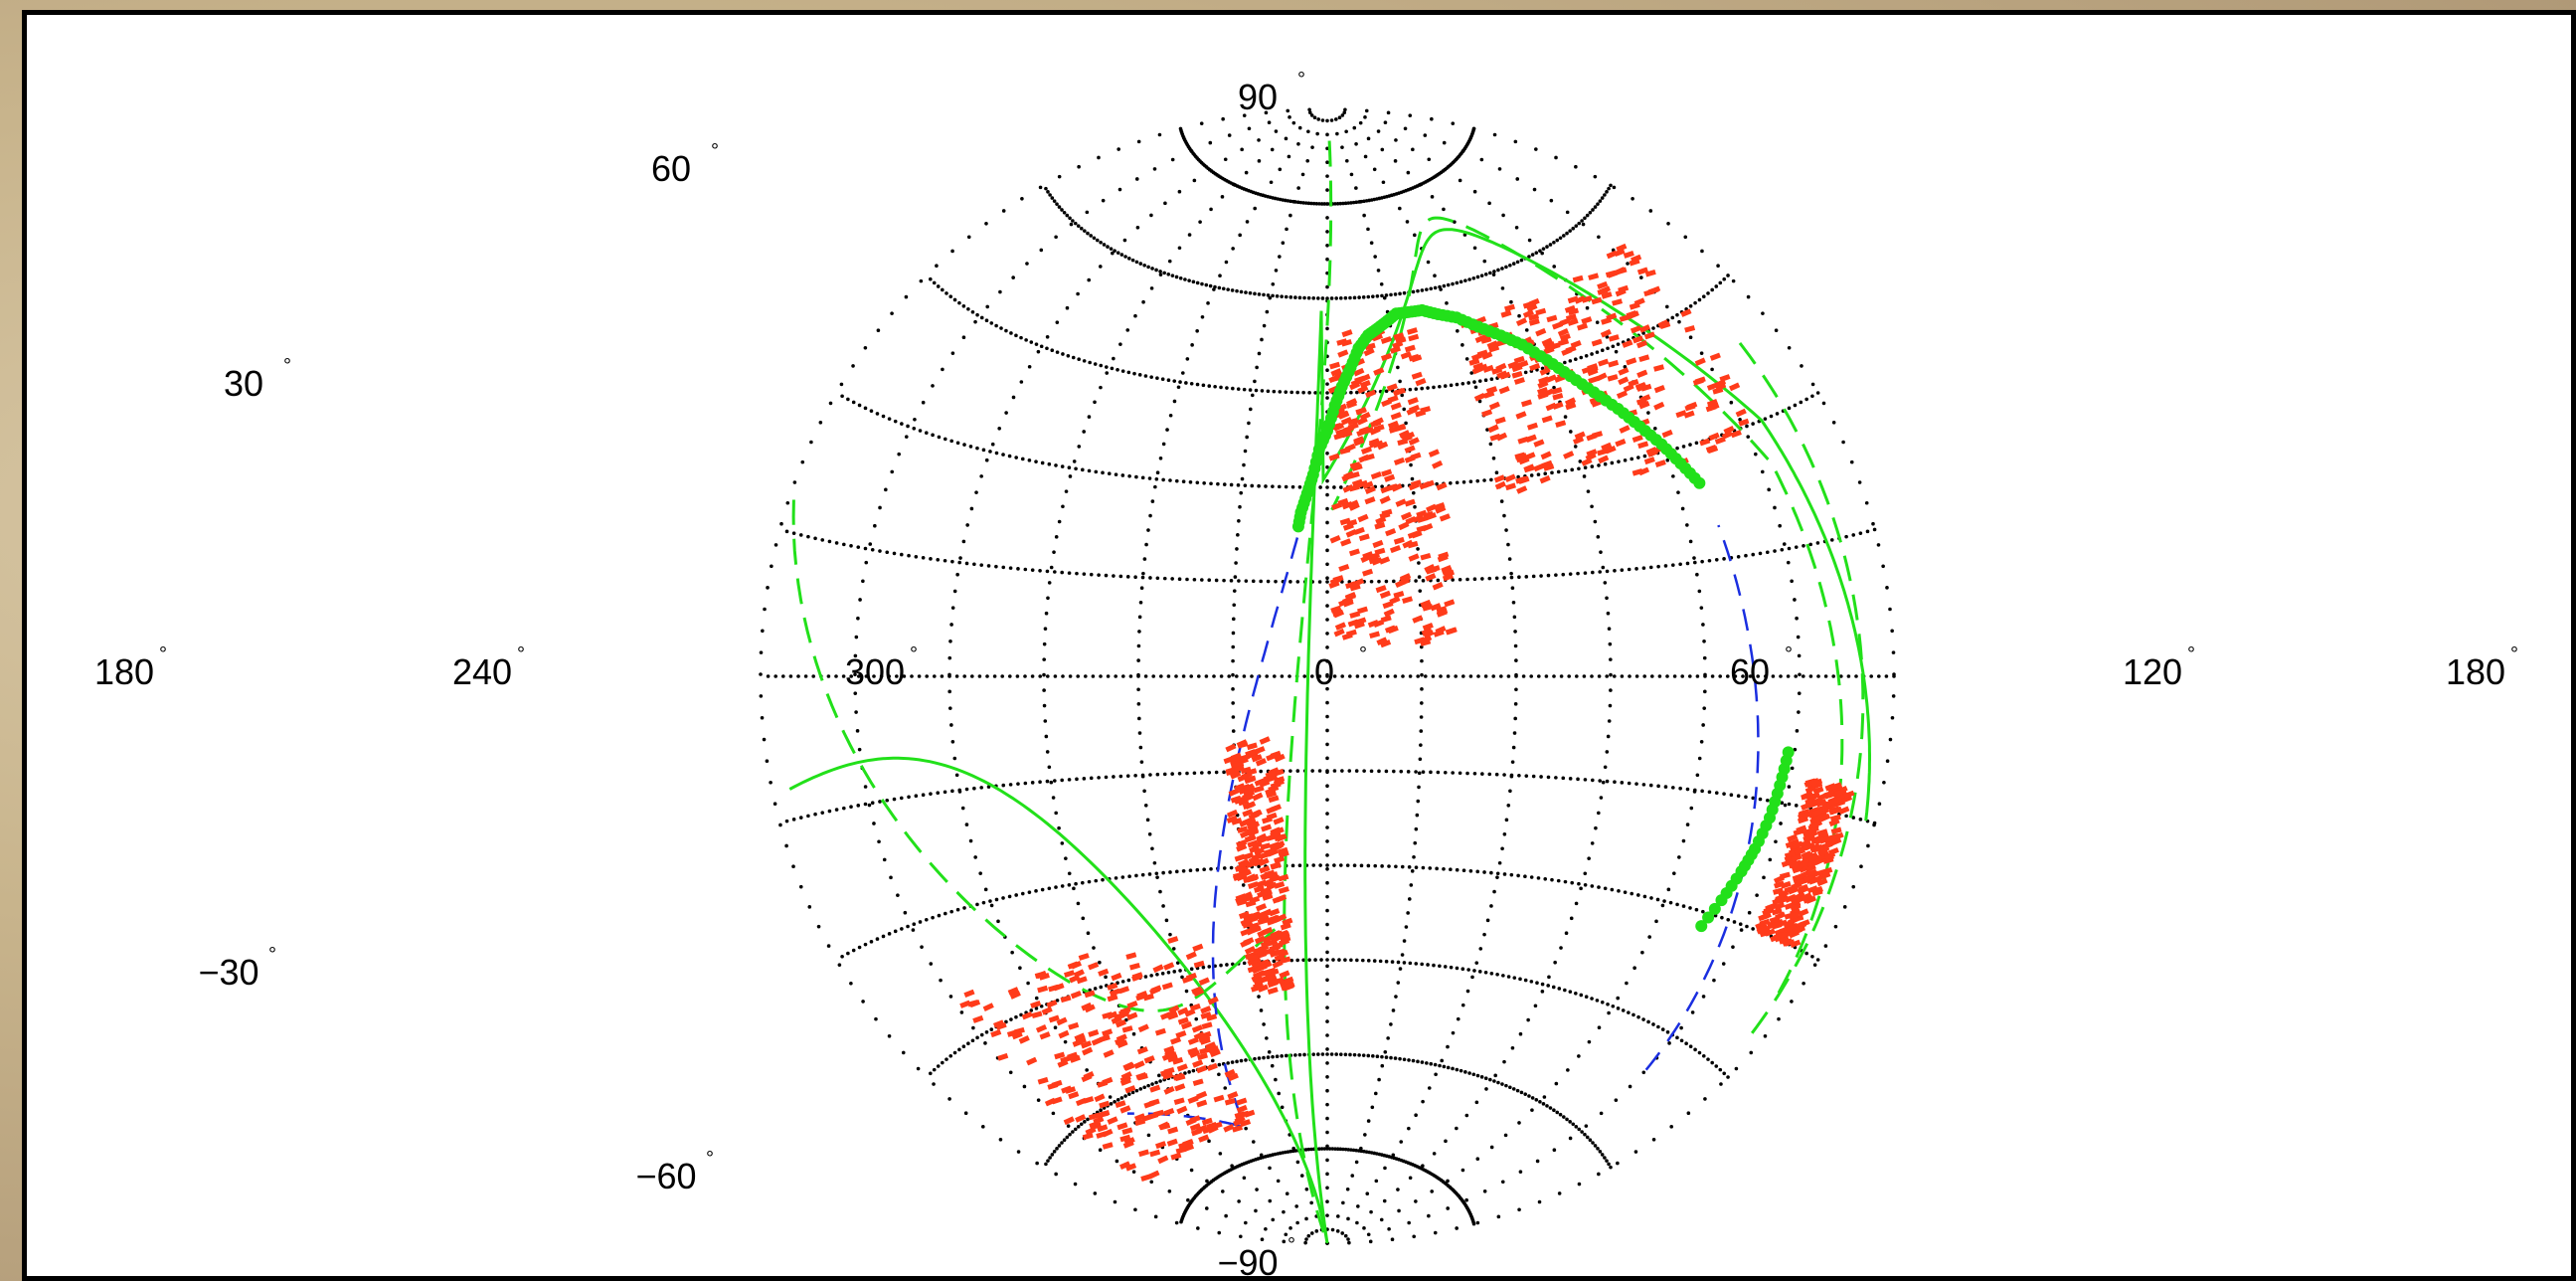  Describe the element at coordinates (875, 671) in the screenshot. I see `x-tick-label: 300` at that location.